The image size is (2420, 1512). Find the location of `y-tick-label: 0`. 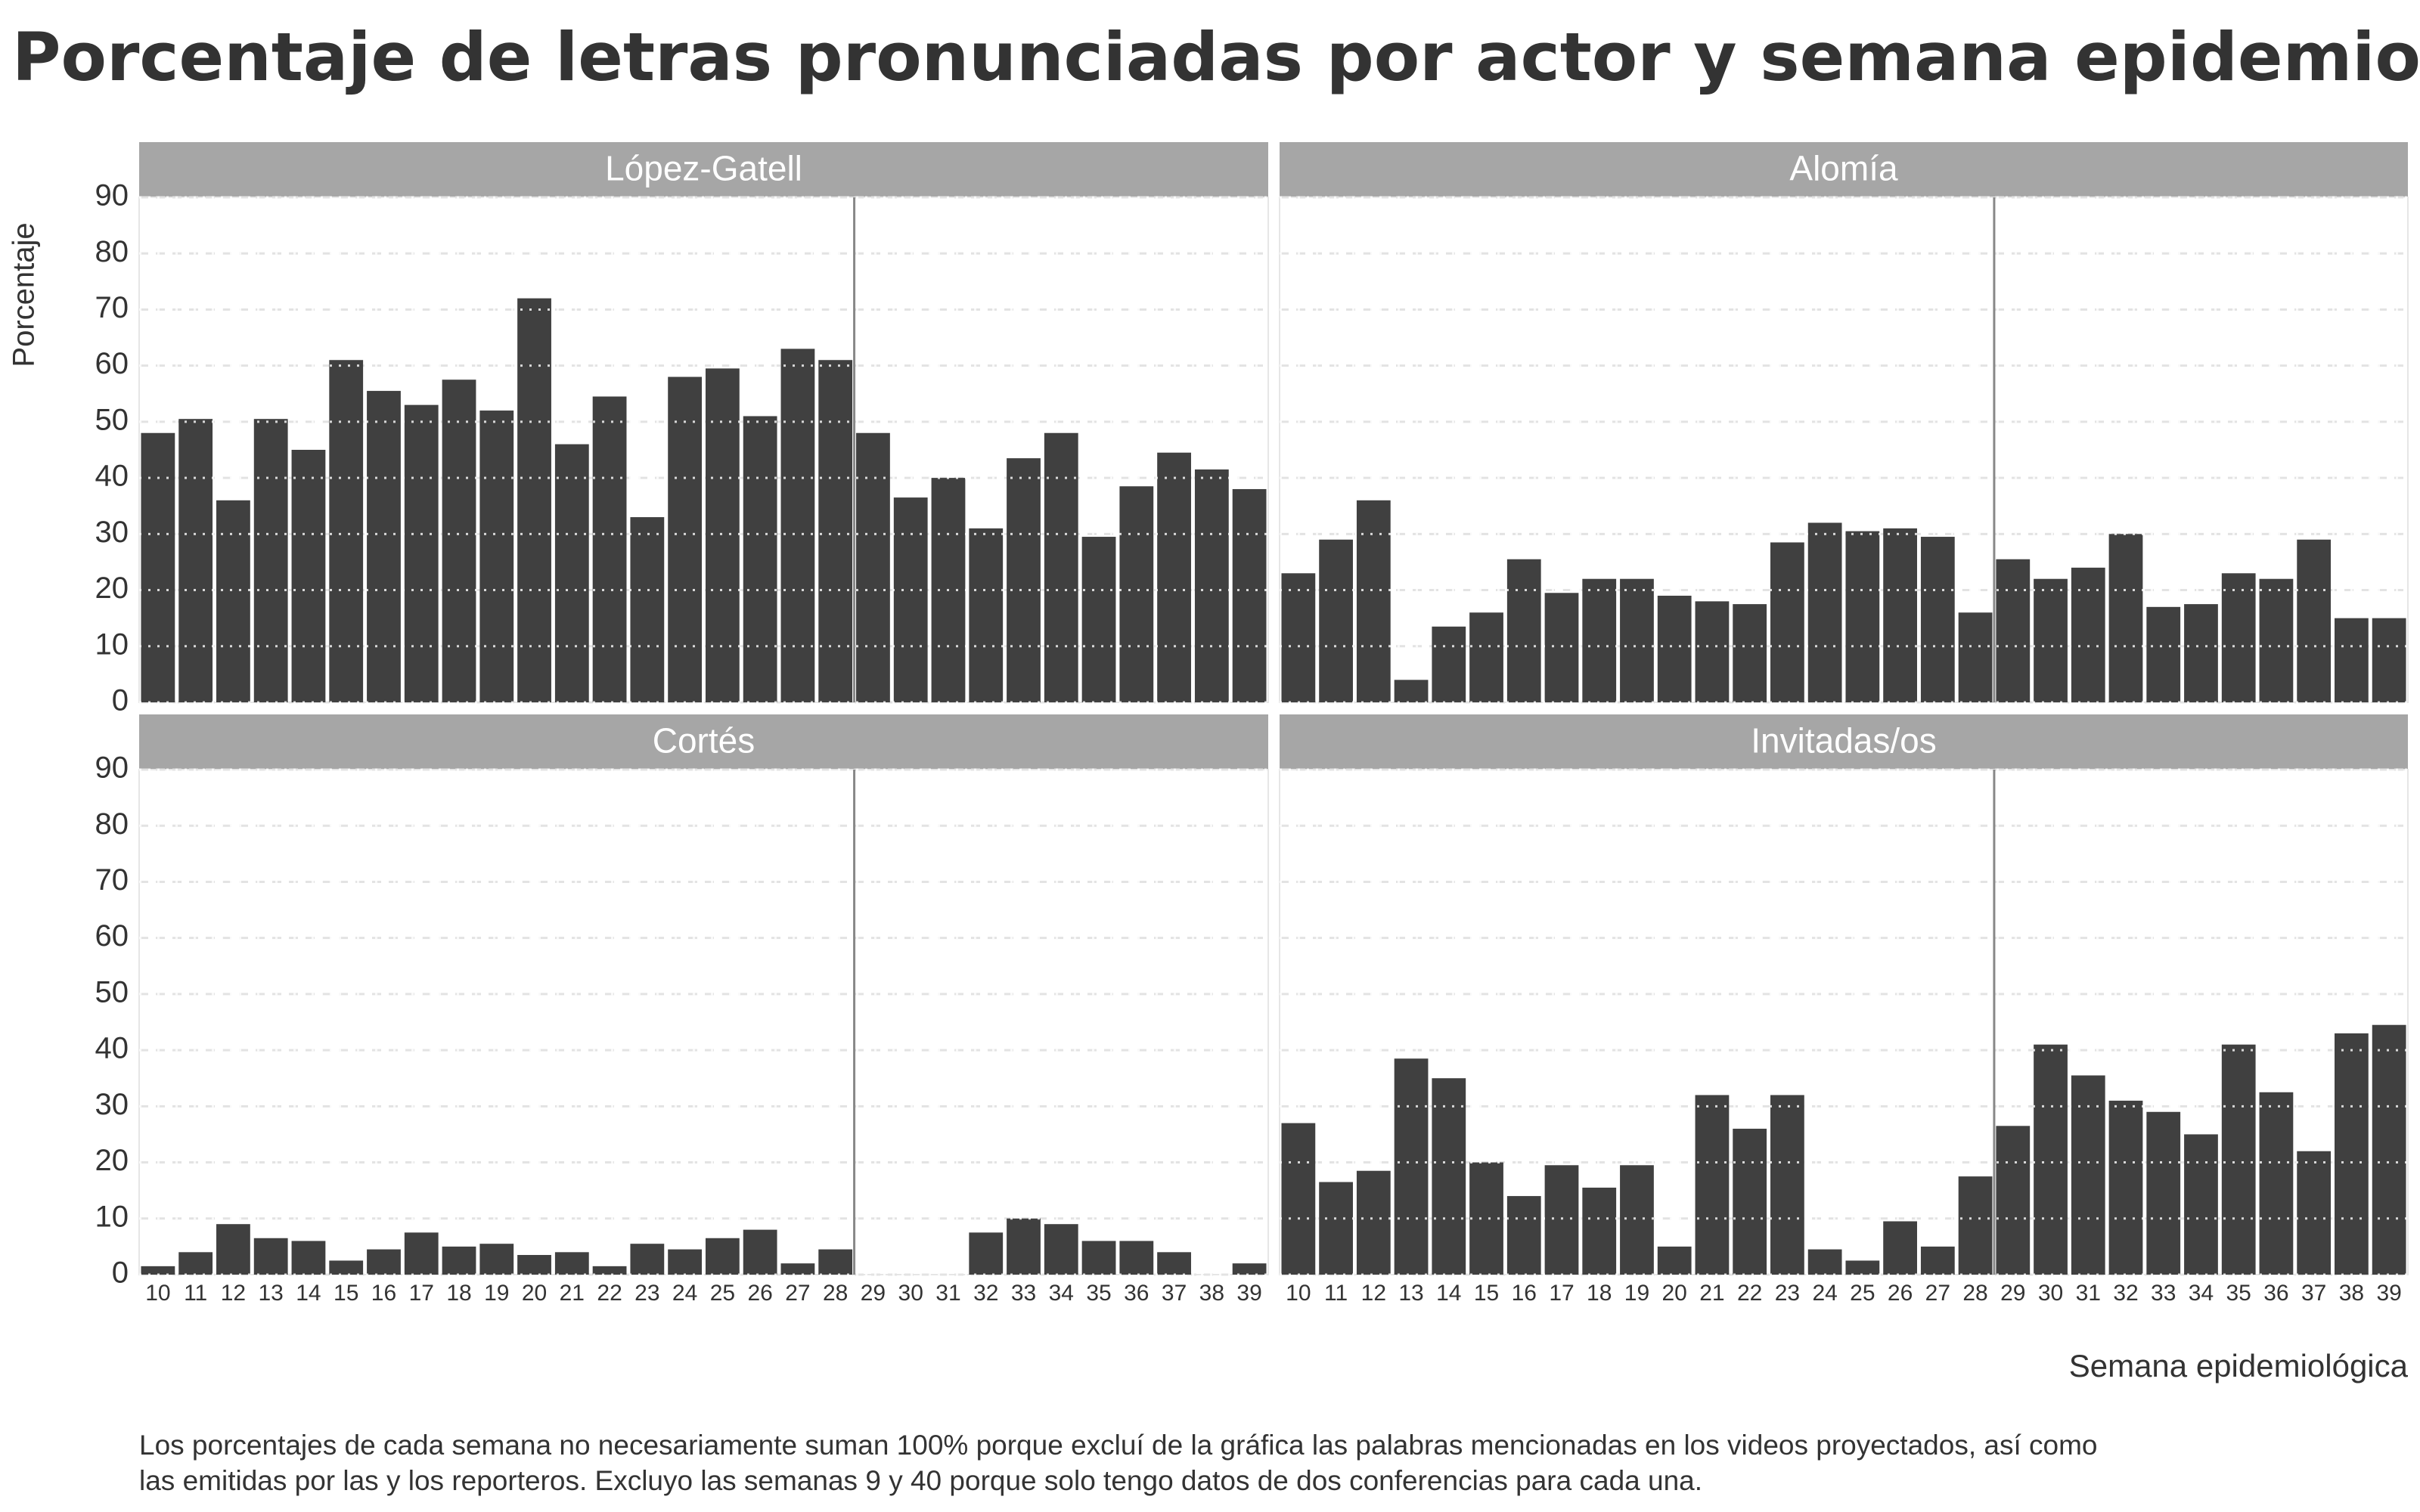

y-tick-label: 0 is located at coordinates (120, 700).